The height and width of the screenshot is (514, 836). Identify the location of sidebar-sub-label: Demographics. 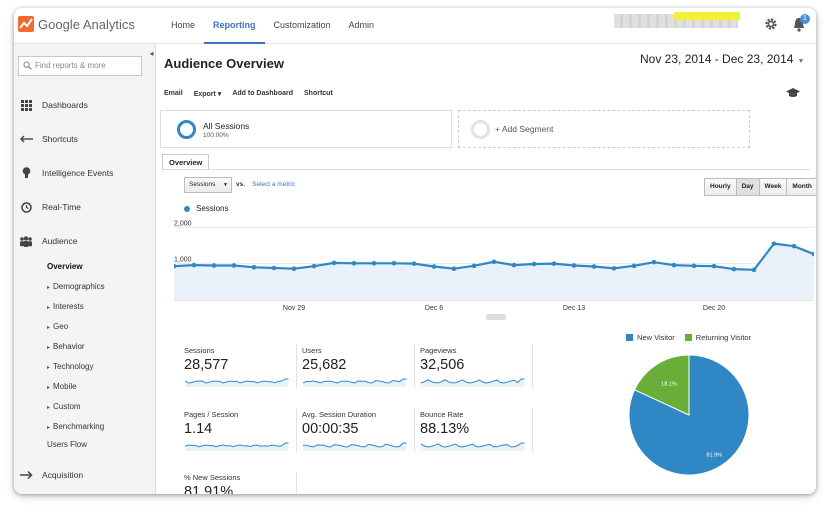
(79, 286).